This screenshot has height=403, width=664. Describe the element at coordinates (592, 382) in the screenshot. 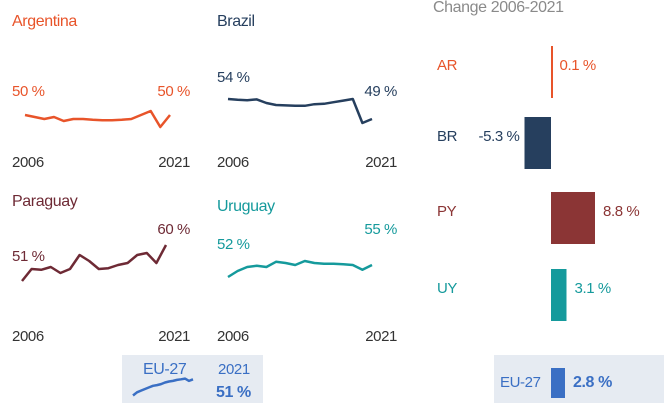

I see `value-label: 2.8 %` at that location.